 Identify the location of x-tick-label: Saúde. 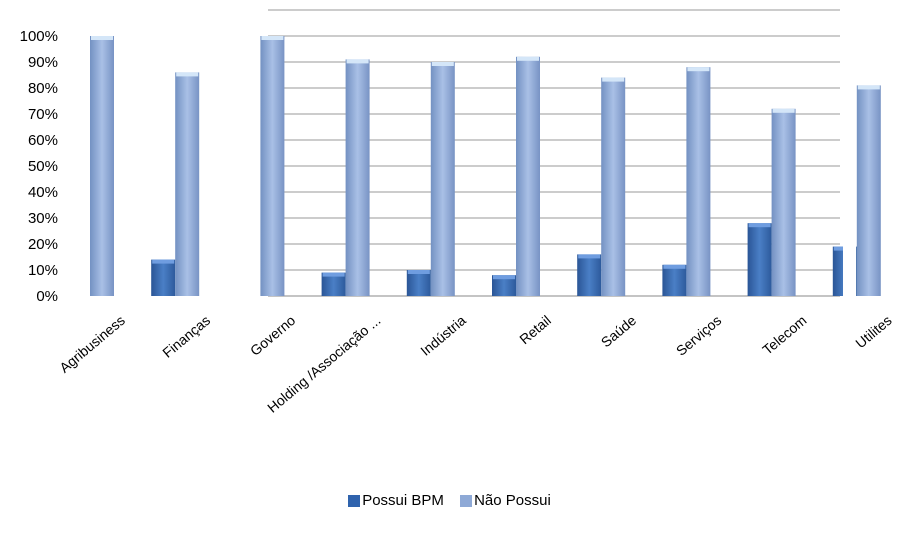
(618, 331).